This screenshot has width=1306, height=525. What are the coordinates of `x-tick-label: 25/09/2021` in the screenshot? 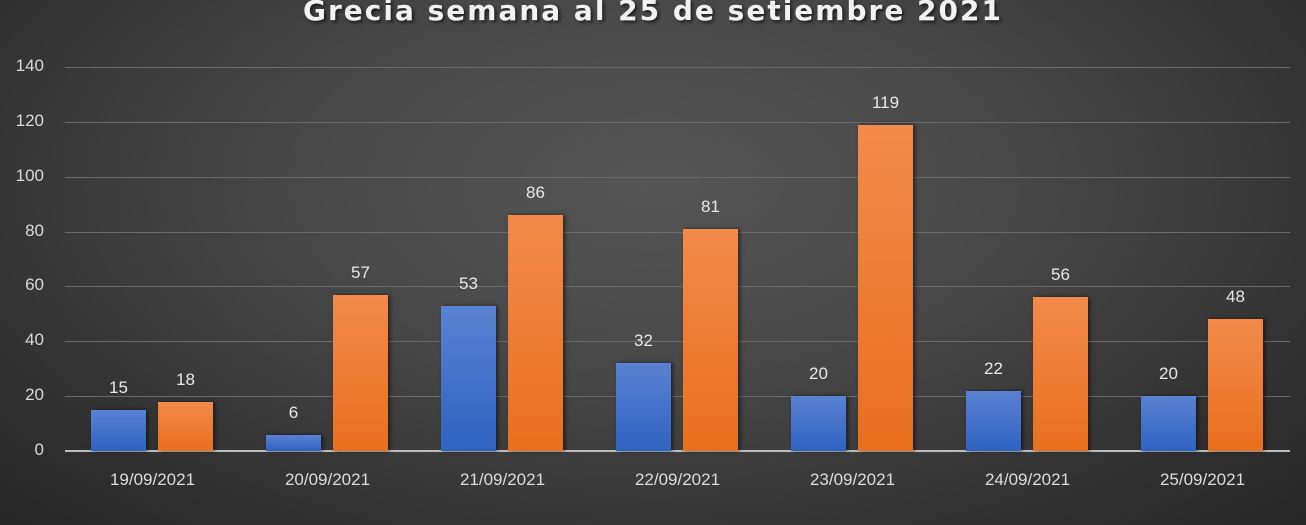 It's located at (1202, 479).